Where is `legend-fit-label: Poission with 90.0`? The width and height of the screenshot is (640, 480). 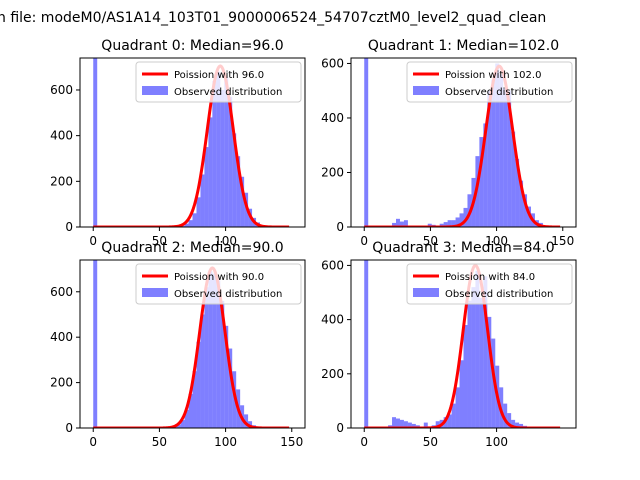 legend-fit-label: Poission with 90.0 is located at coordinates (219, 277).